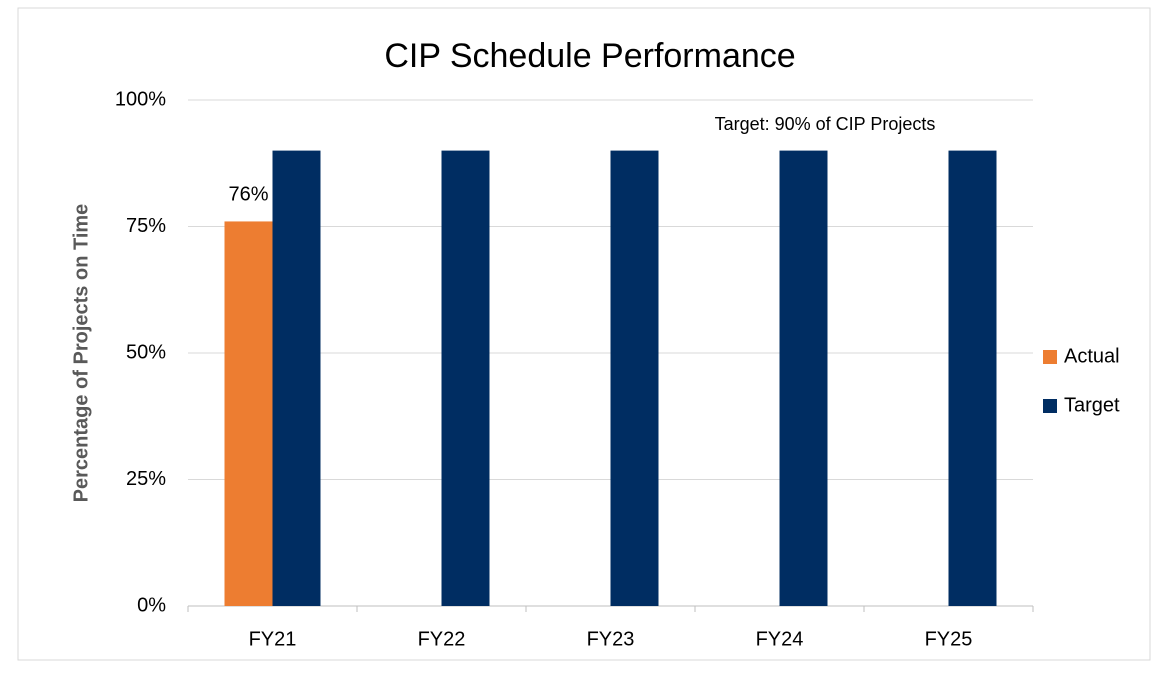 This screenshot has height=675, width=1160. What do you see at coordinates (248, 195) in the screenshot?
I see `data-label: 76%` at bounding box center [248, 195].